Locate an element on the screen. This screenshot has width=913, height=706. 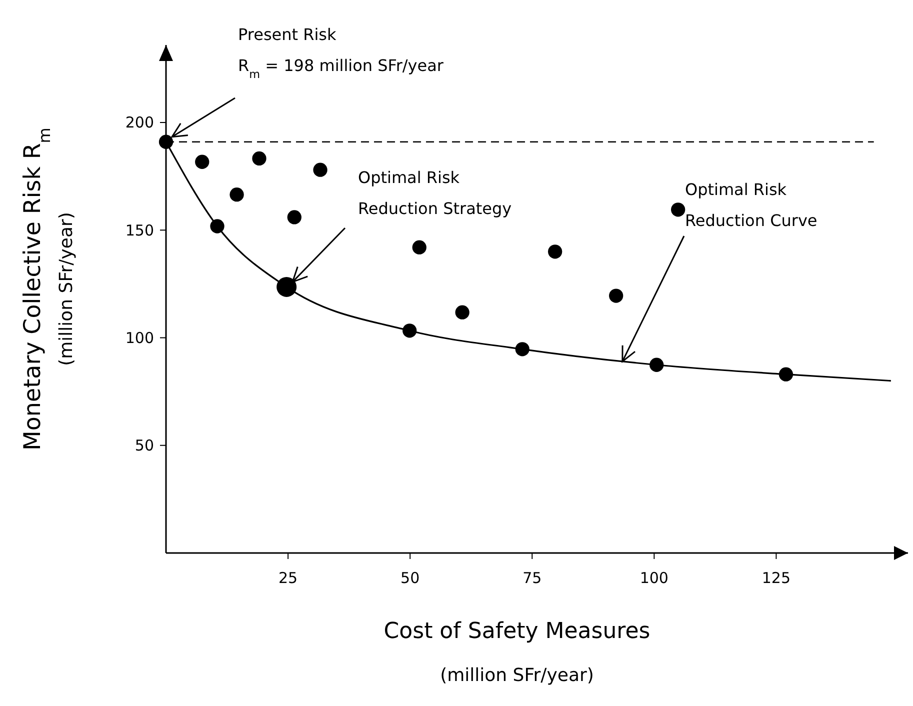
annotation: Optimal Risk Reduction Curve is located at coordinates (751, 205).